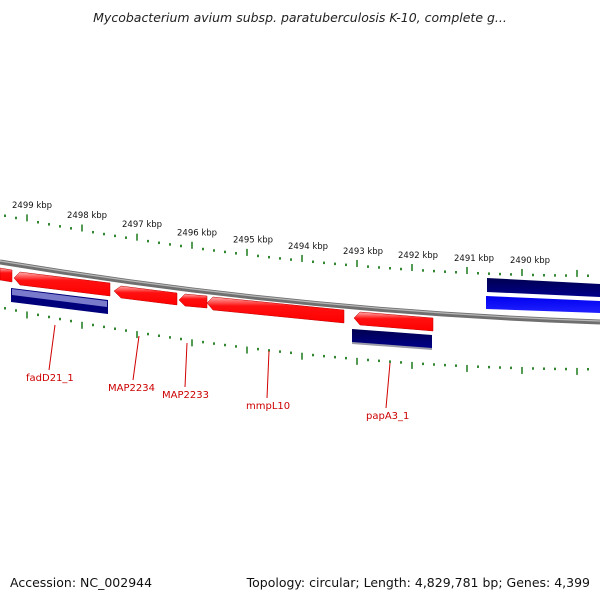 The height and width of the screenshot is (600, 600). I want to click on kbp-label: 2496 kbp, so click(197, 233).